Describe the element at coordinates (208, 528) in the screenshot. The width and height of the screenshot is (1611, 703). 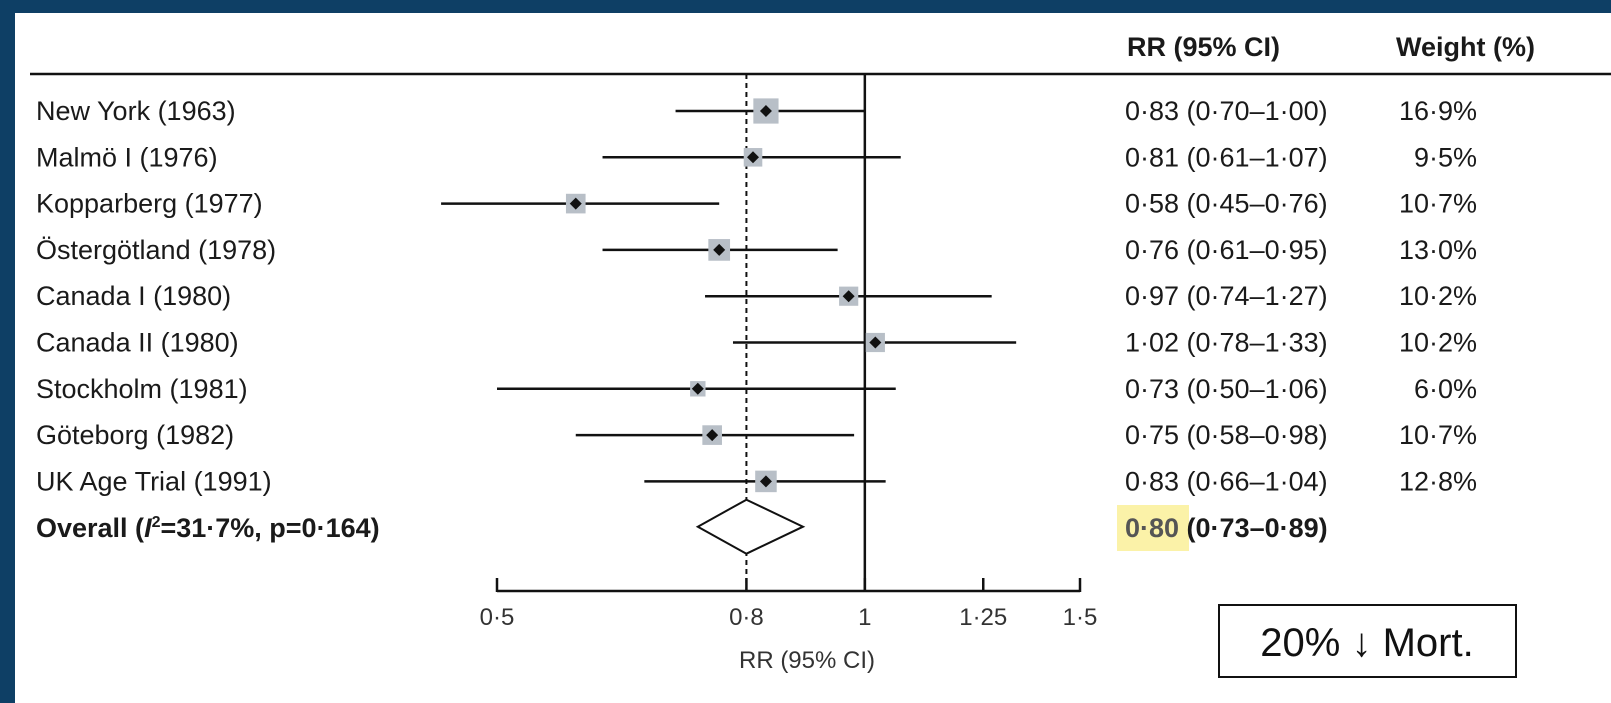
I see `overall-label: Overall (I2=31·7%, p=0·164)` at that location.